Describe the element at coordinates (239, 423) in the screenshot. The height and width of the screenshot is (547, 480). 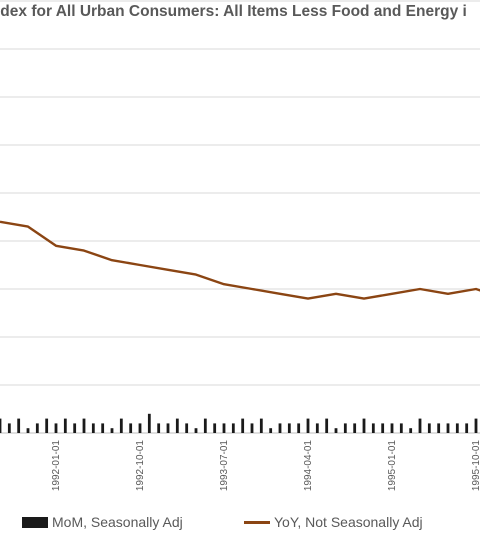
I see `mom-bars` at that location.